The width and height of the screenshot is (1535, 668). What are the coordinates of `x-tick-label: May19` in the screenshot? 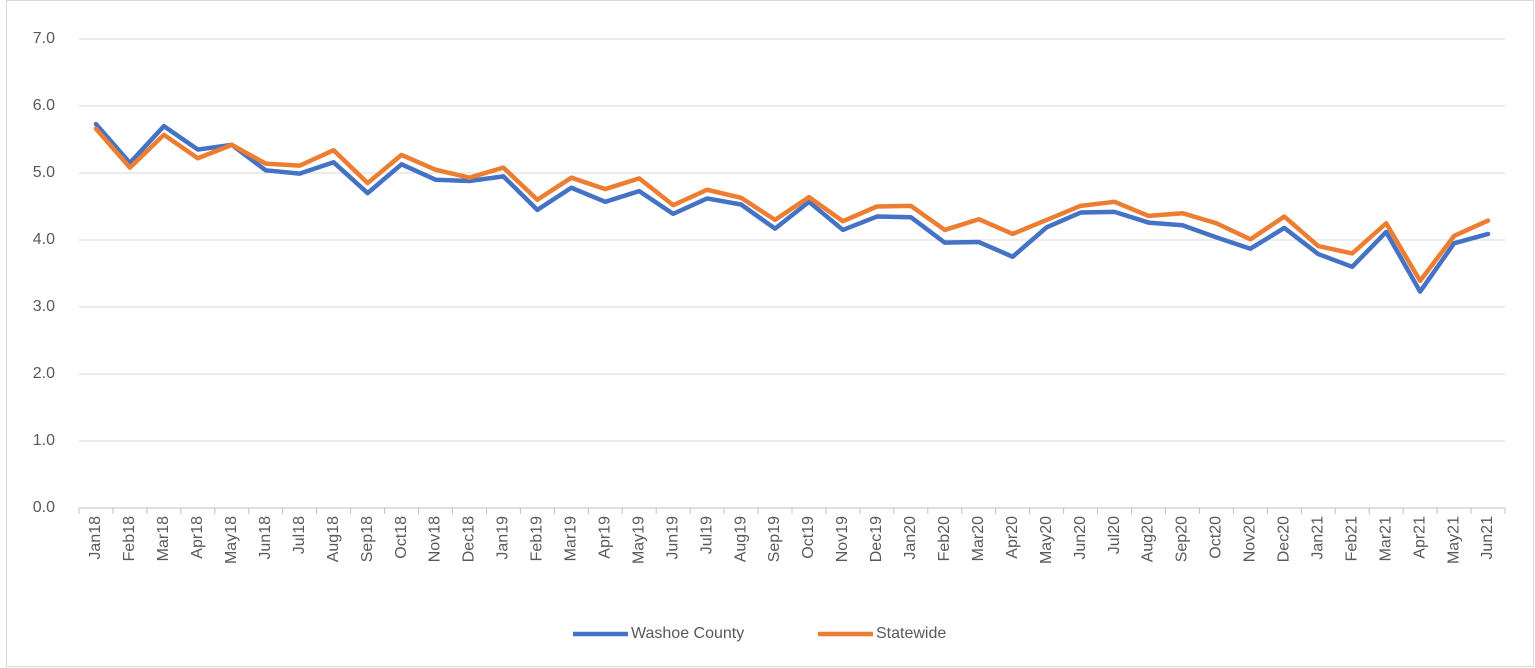 It's located at (638, 540).